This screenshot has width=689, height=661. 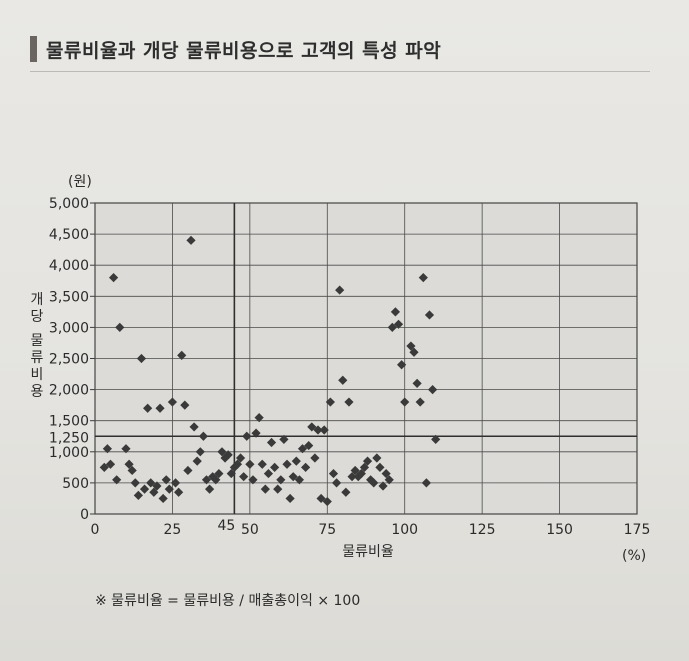 I want to click on x-tick-label: 150, so click(x=559, y=530).